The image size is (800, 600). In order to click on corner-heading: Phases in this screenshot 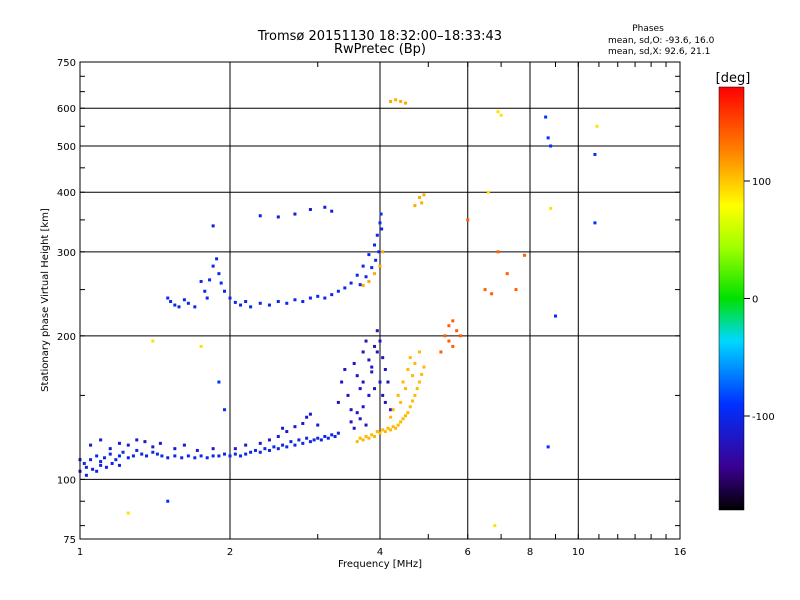, I will do `click(648, 29)`.